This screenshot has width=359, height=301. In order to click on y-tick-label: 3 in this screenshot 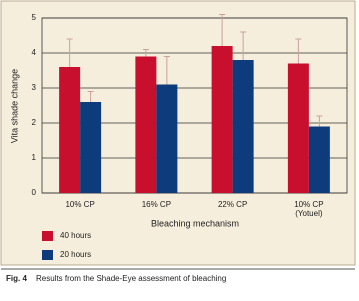, I will do `click(34, 87)`.